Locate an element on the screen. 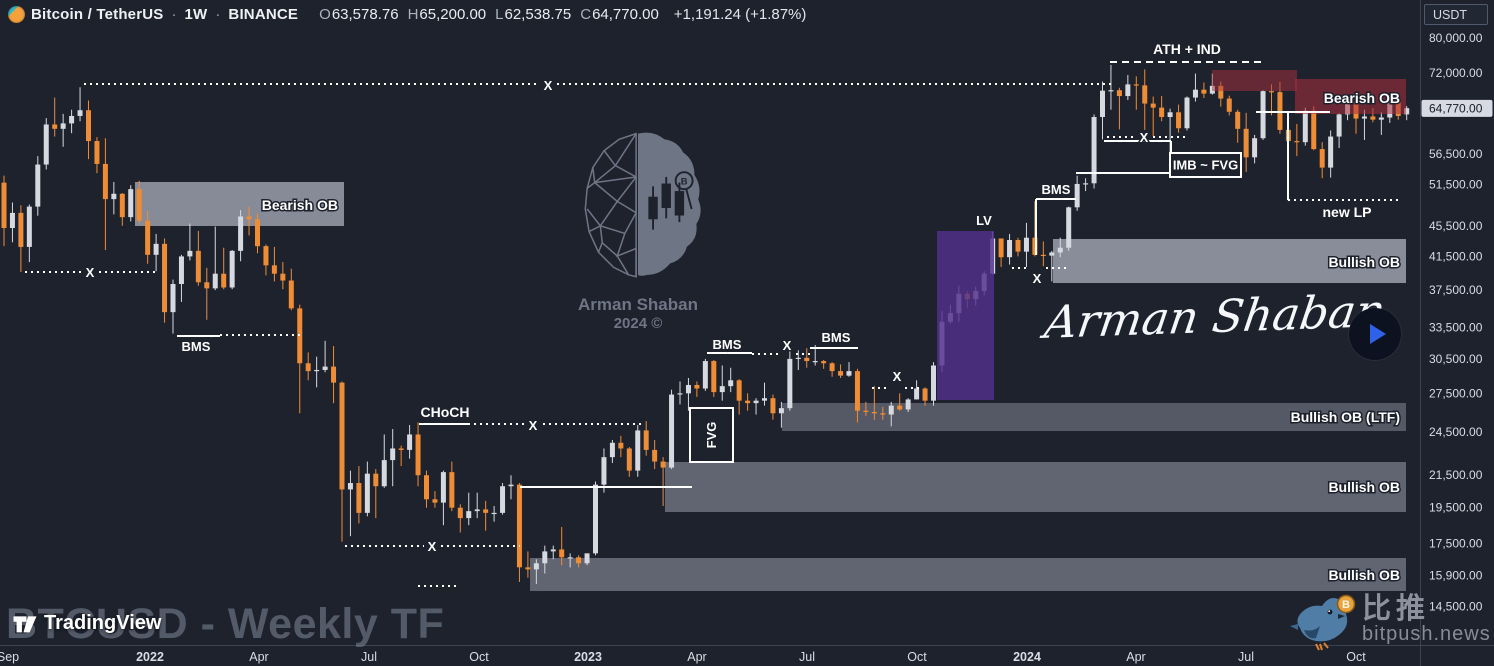 The height and width of the screenshot is (666, 1494). tradingview-logo-icon is located at coordinates (25, 624).